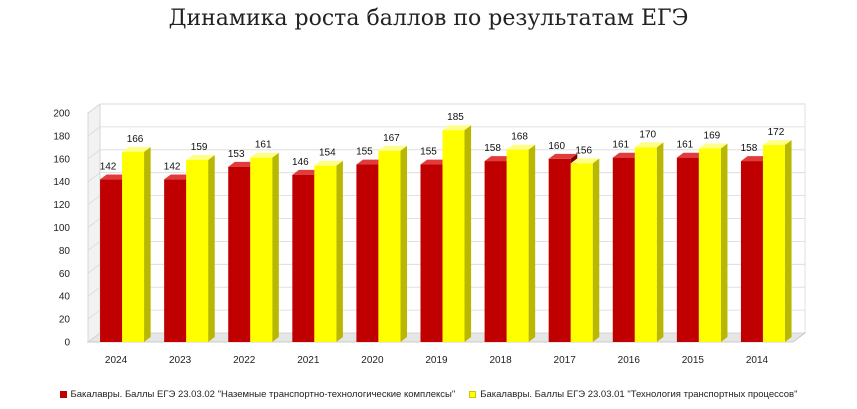 The width and height of the screenshot is (857, 409). What do you see at coordinates (455, 117) in the screenshot?
I see `data-label-series-2: 185` at bounding box center [455, 117].